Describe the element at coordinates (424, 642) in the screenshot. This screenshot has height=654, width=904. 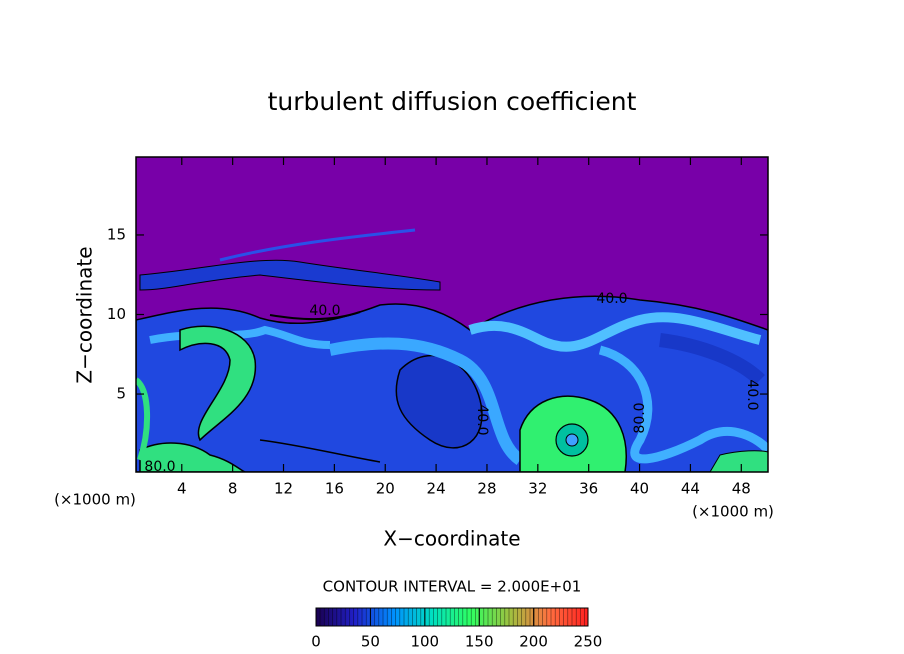
I see `colorbar-tick-label: 100` at that location.